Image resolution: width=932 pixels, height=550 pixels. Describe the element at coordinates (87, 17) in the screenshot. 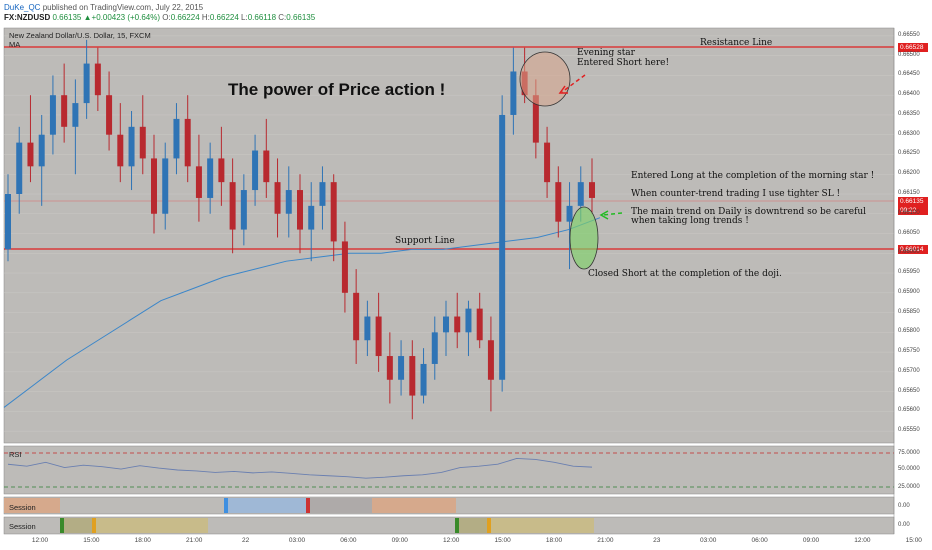

I see `up-triangle-icon: ▲` at that location.